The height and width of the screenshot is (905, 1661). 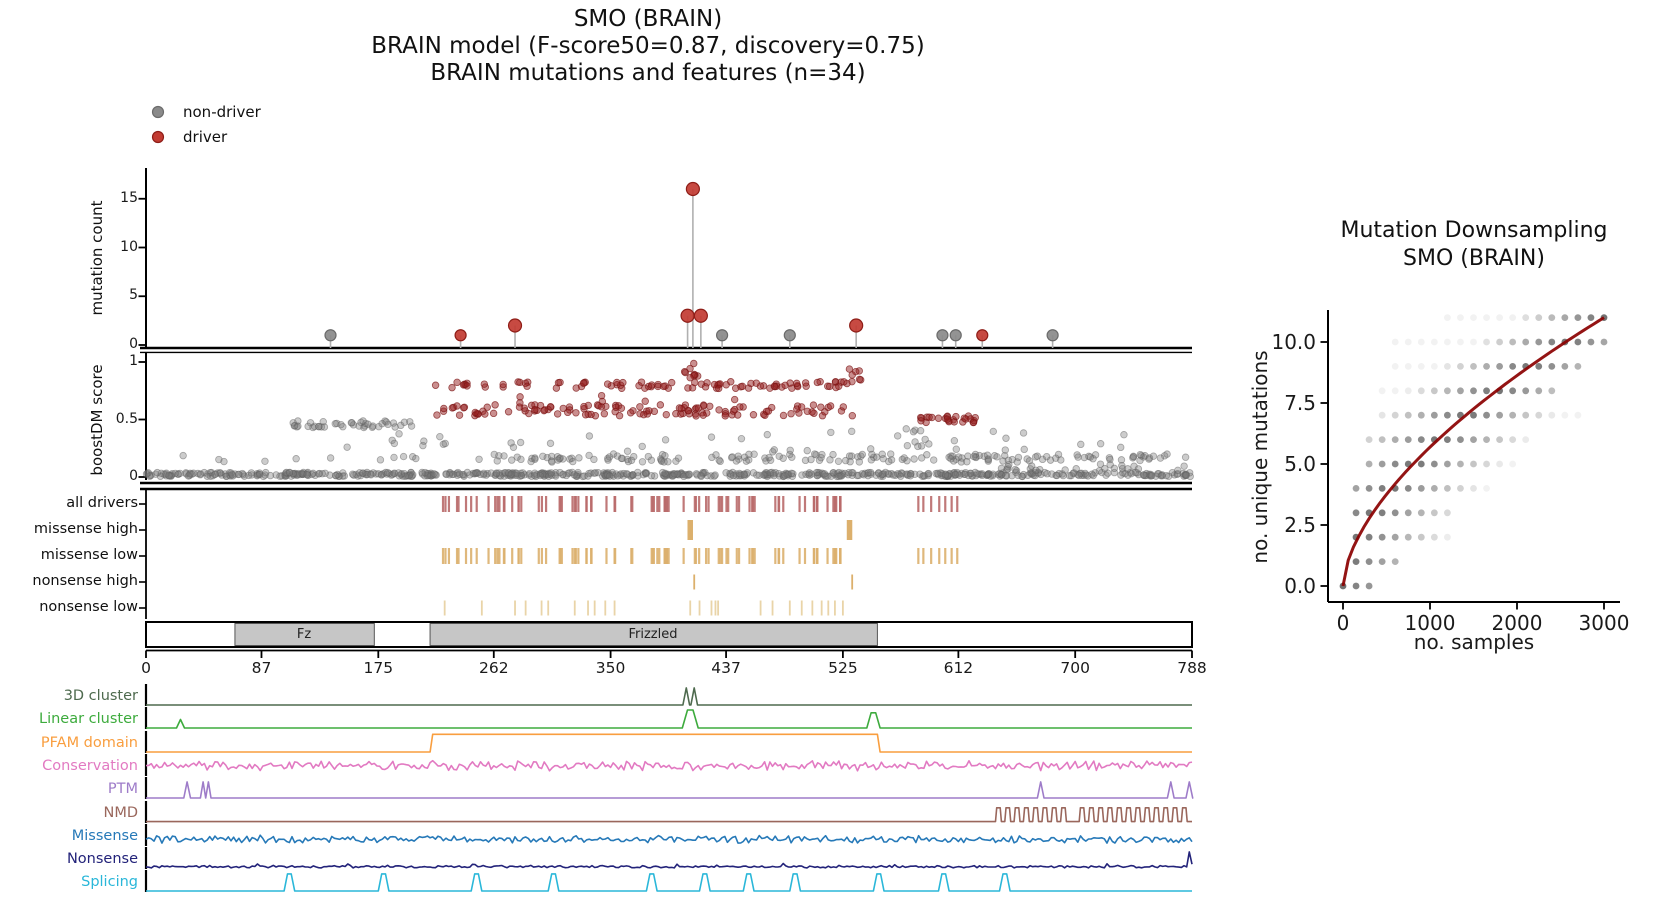 I want to click on track-label-nonsense-high: nonsense high, so click(x=85, y=581).